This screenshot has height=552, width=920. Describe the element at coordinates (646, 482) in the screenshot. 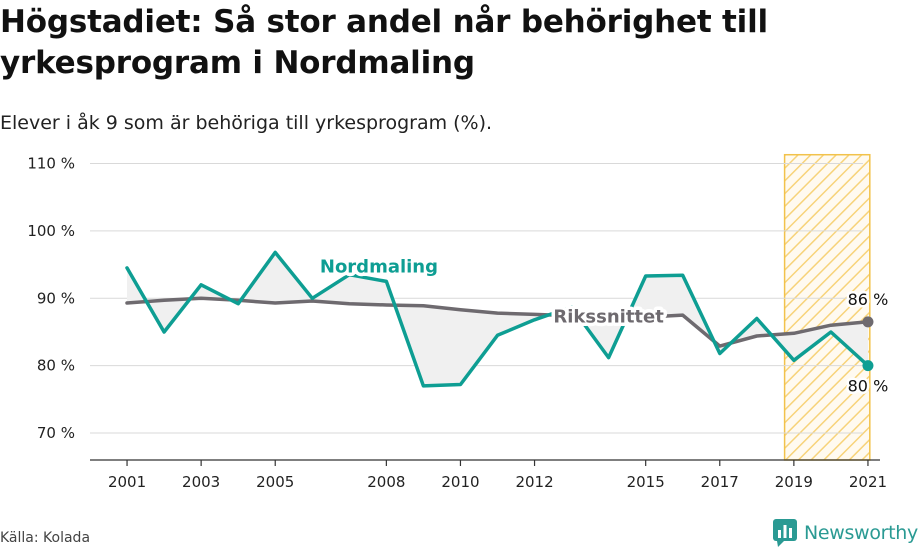

I see `x-tick-label: 2015` at that location.